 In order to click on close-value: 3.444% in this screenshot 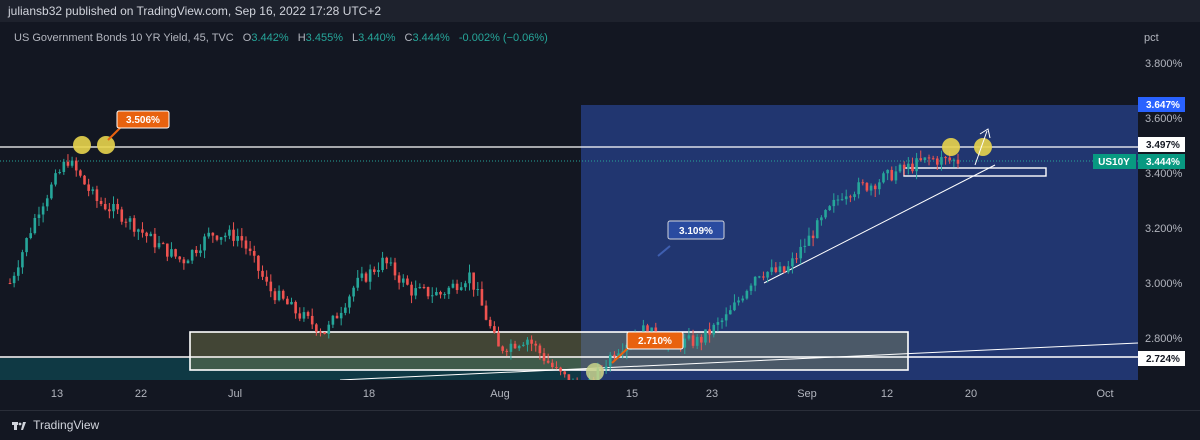, I will do `click(431, 38)`.